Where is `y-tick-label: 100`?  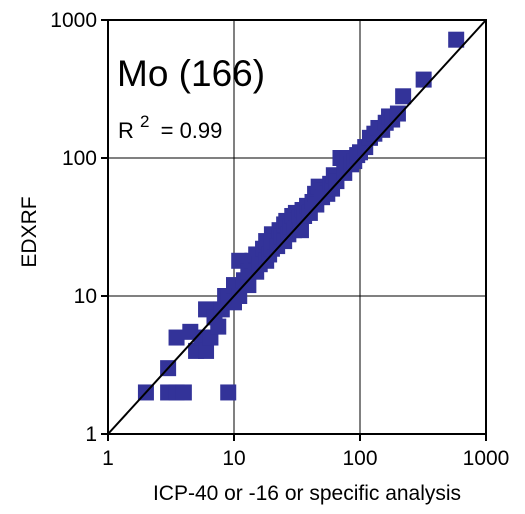
y-tick-label: 100 is located at coordinates (79, 158).